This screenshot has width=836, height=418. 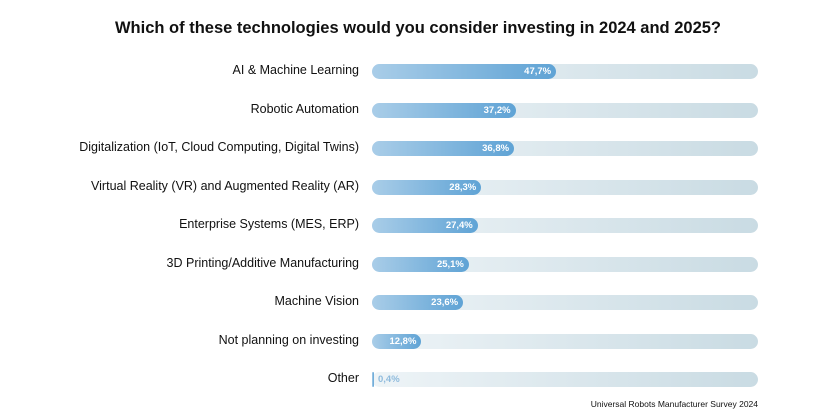 I want to click on bar-track: 47,7%, so click(x=565, y=71).